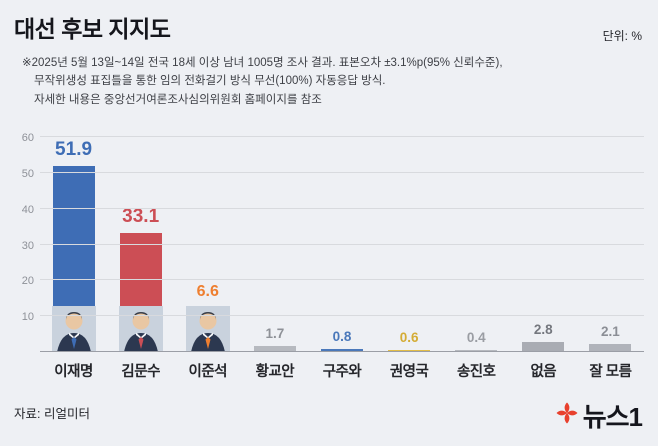 The height and width of the screenshot is (446, 658). I want to click on chart-column: 0.8, so click(341, 244).